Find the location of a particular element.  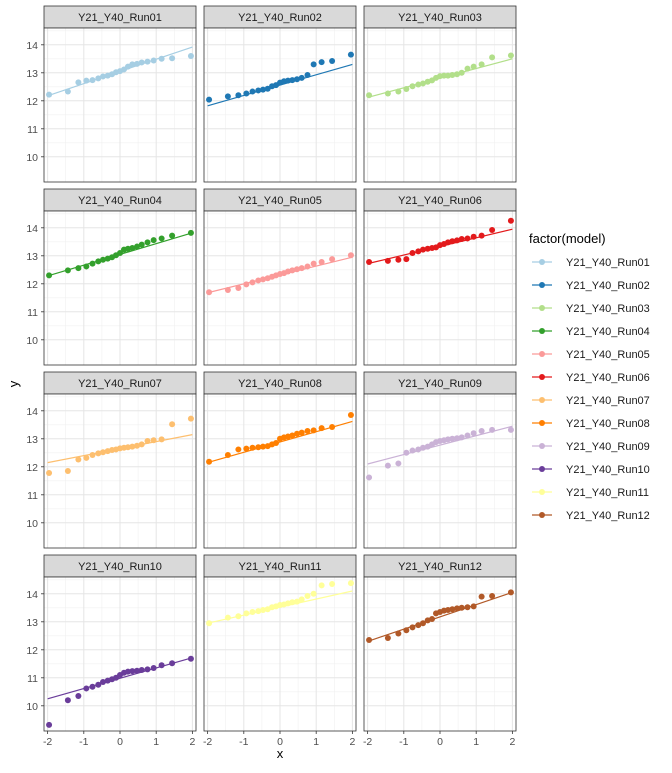

facet-panel: Y21_Y40_Run04 10 11 12 13 14 is located at coordinates (111, 277).